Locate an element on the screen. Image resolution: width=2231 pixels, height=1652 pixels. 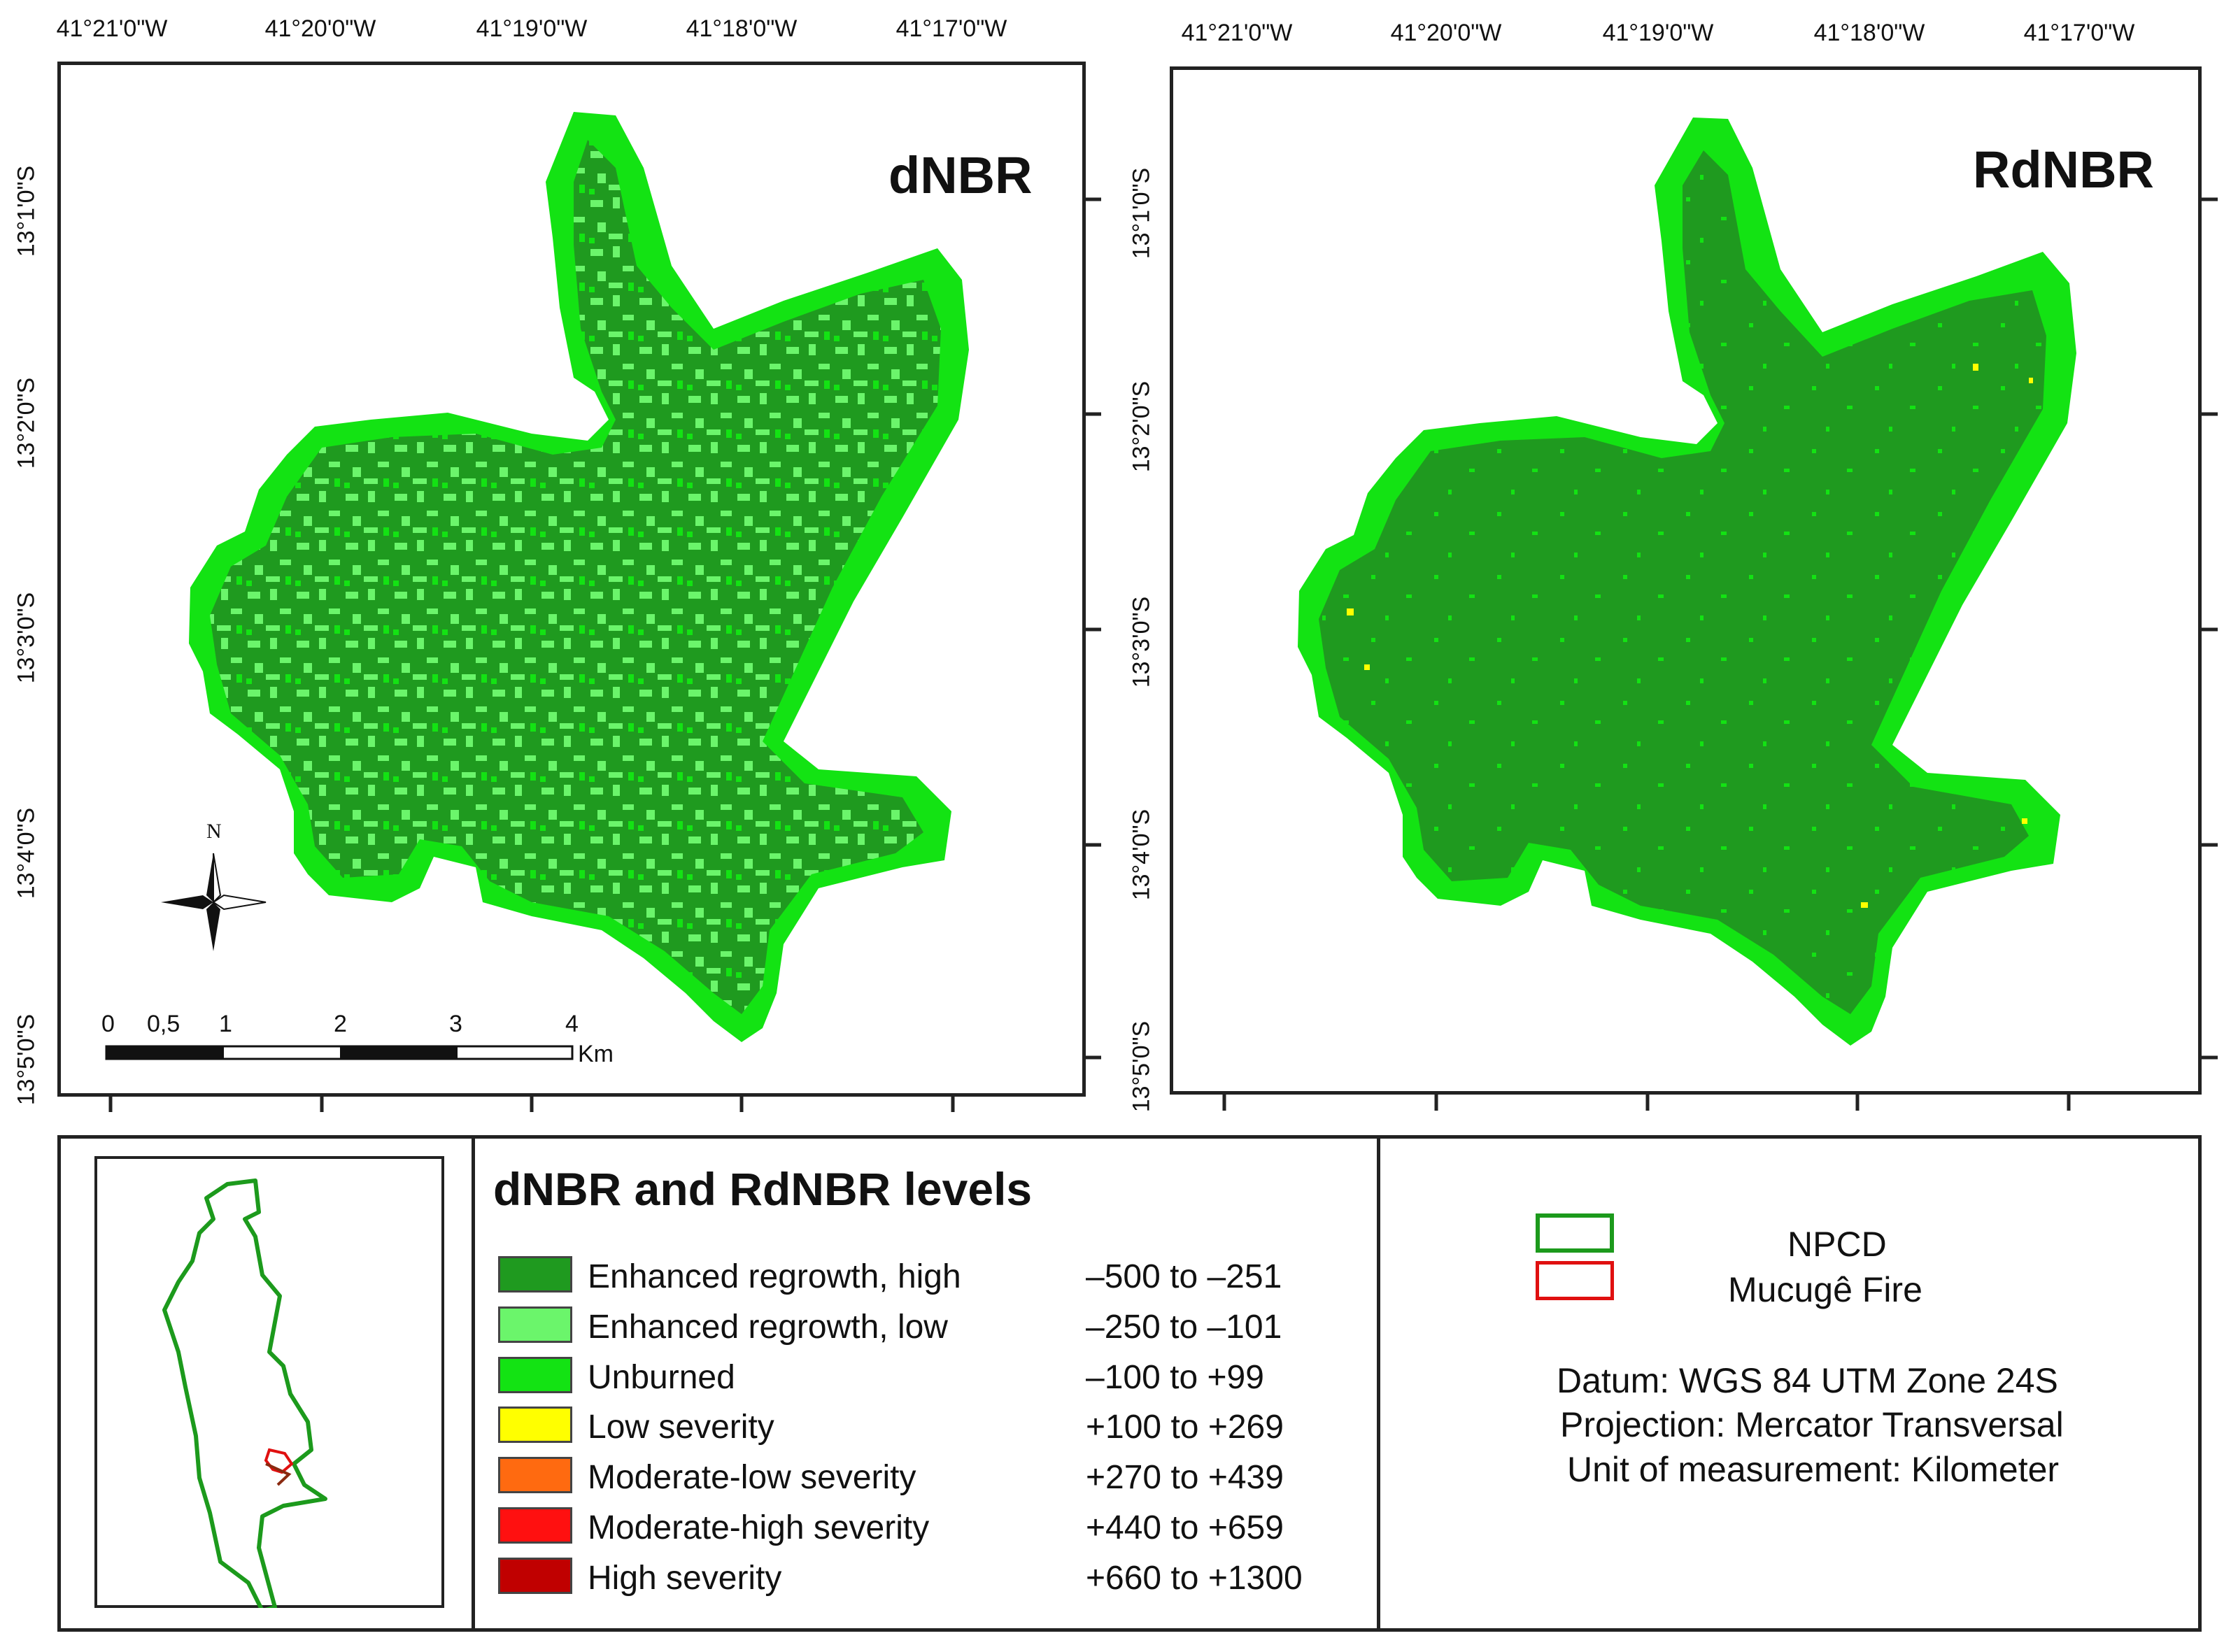
legend-label: Moderate-high severity is located at coordinates (759, 1527).